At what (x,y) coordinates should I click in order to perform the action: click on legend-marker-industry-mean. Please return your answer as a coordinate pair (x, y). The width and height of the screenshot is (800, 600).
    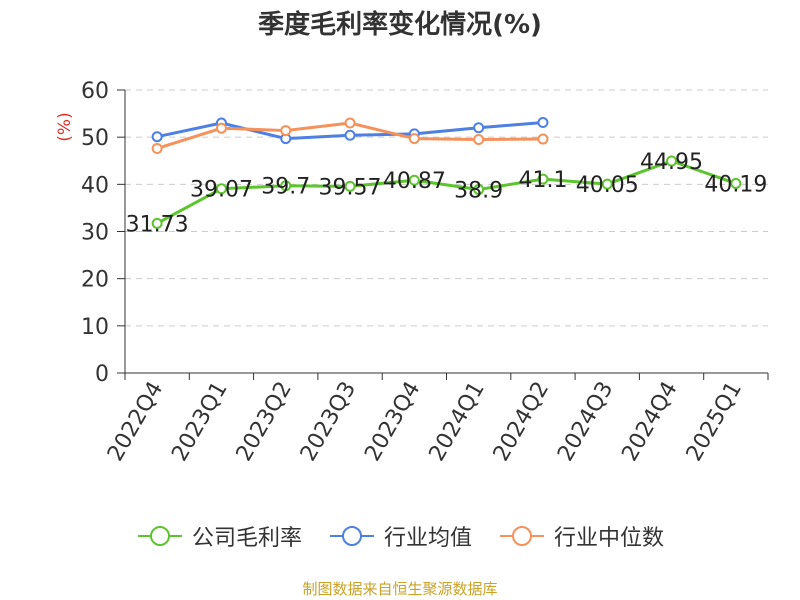
    Looking at the image, I should click on (351, 536).